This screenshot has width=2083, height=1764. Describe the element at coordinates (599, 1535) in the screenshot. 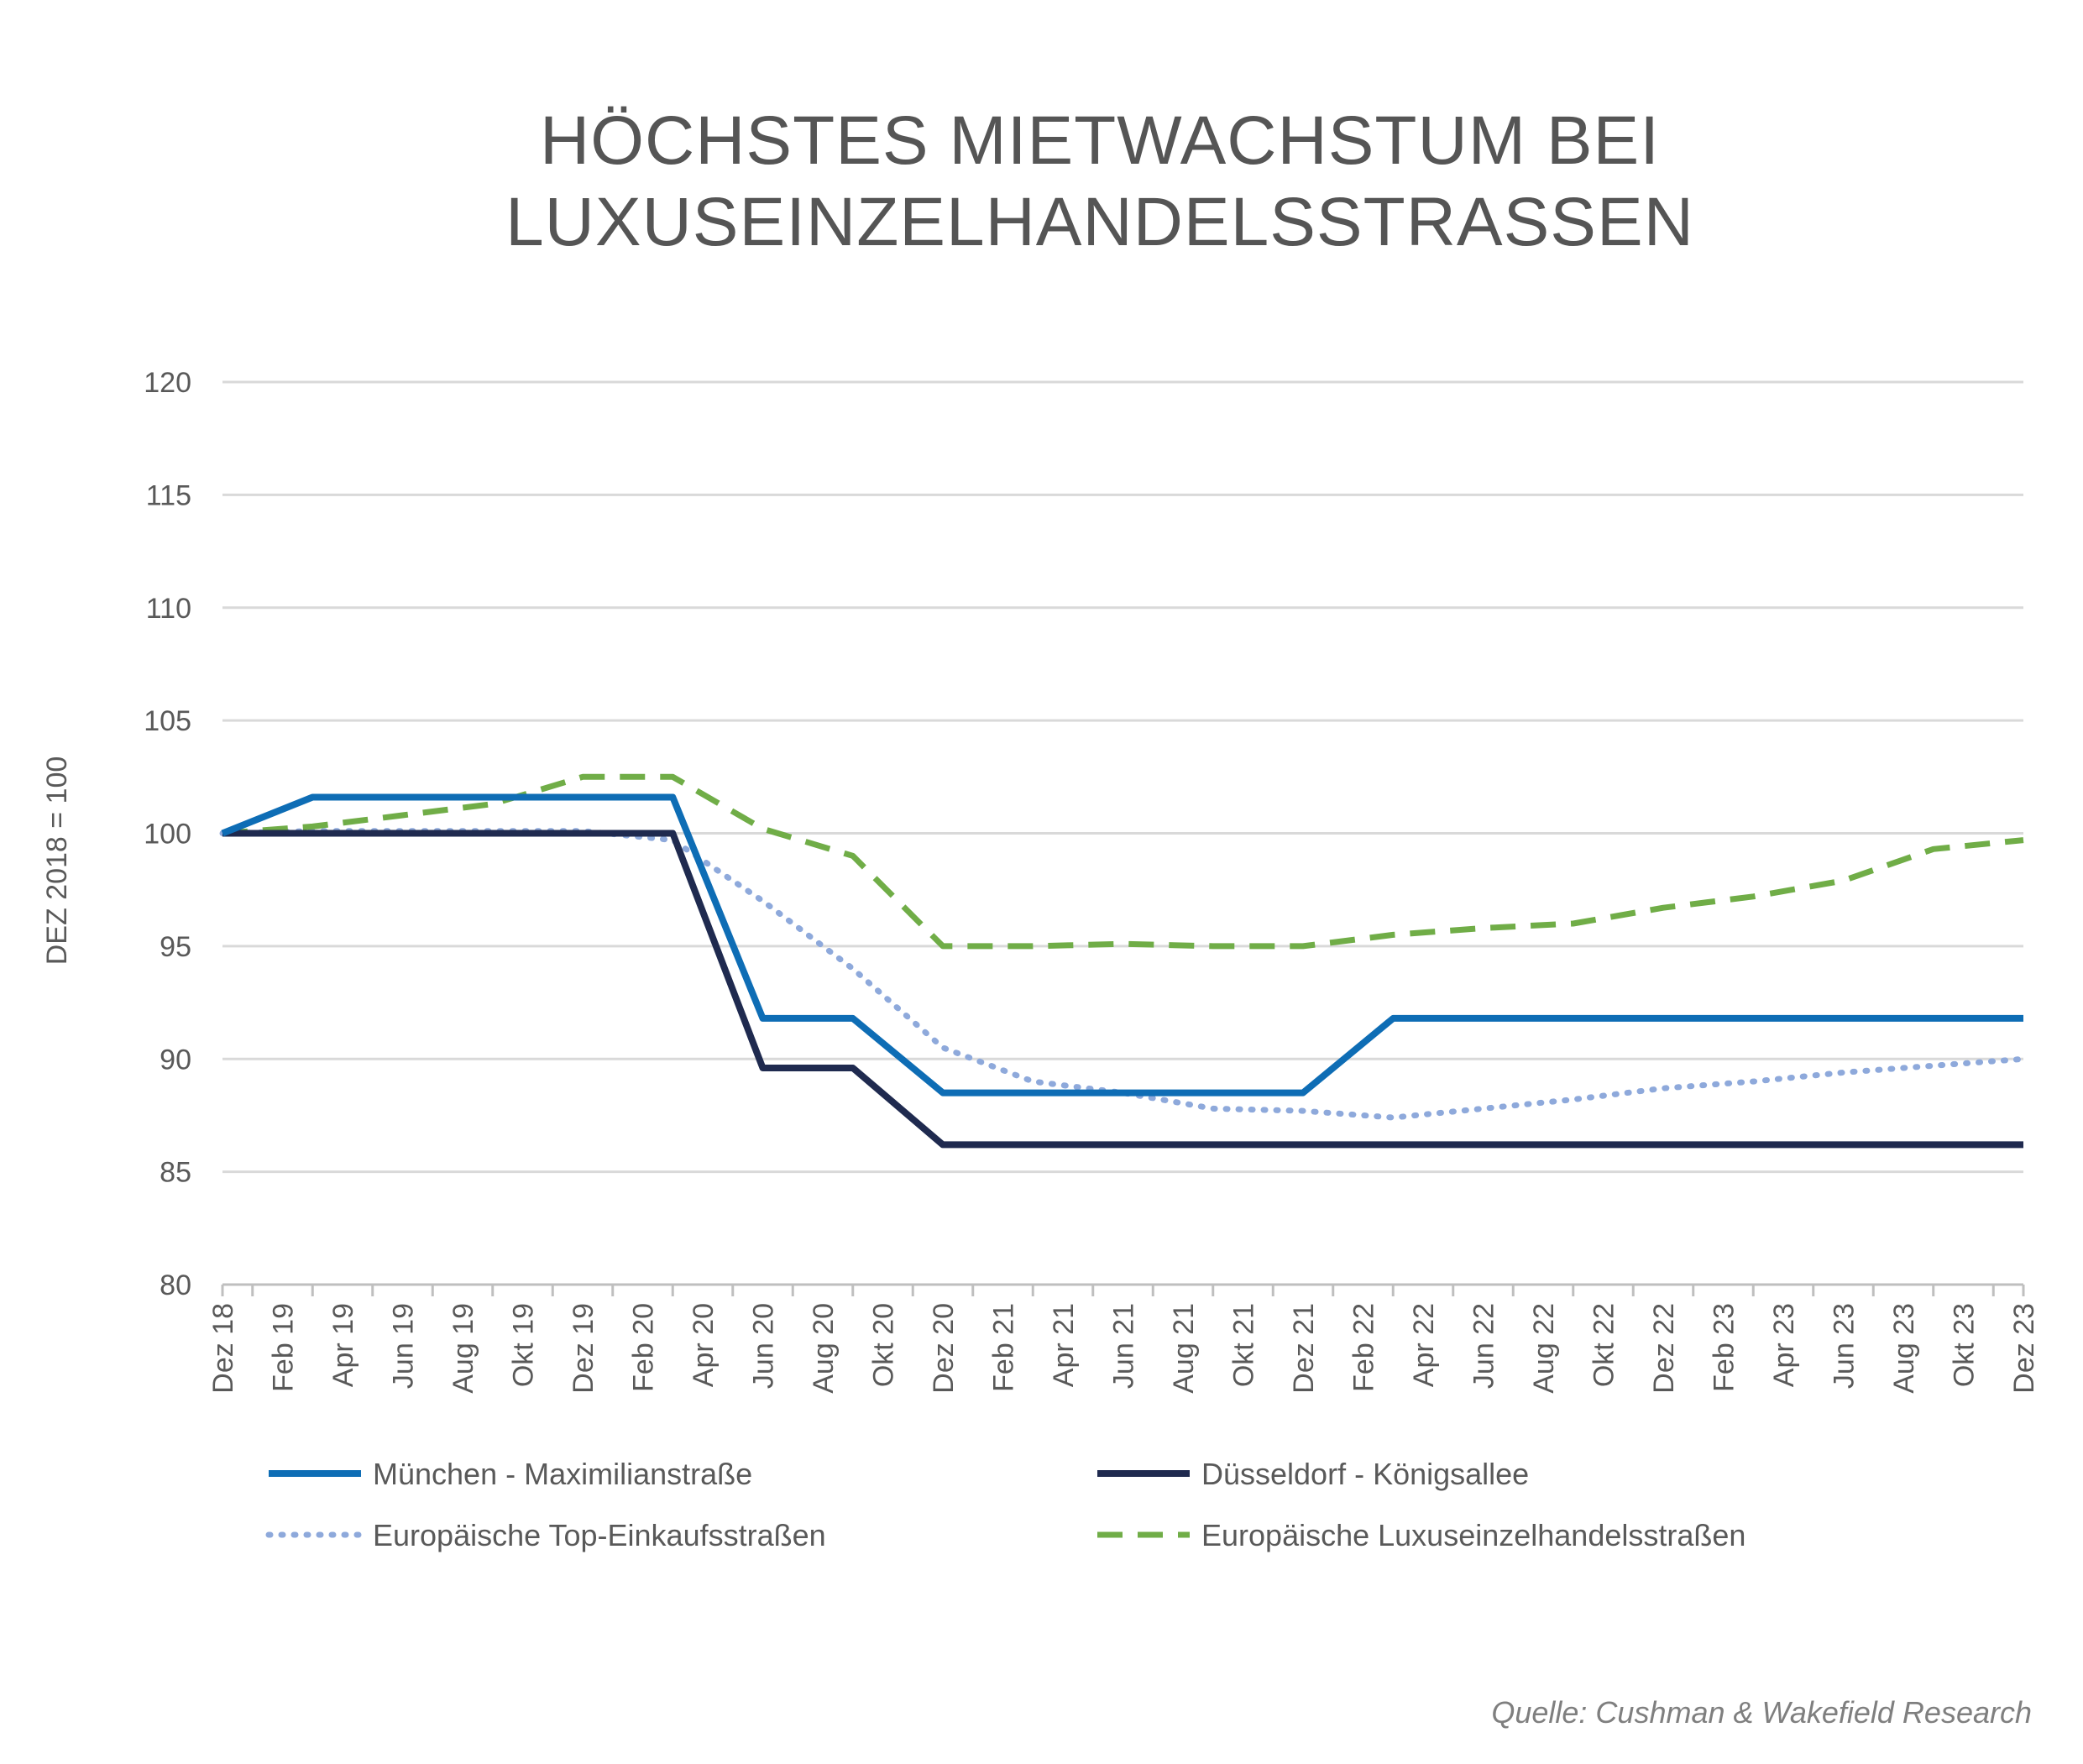

I see `legend-label-3: Europäische Top-Einkaufsstraßen` at that location.